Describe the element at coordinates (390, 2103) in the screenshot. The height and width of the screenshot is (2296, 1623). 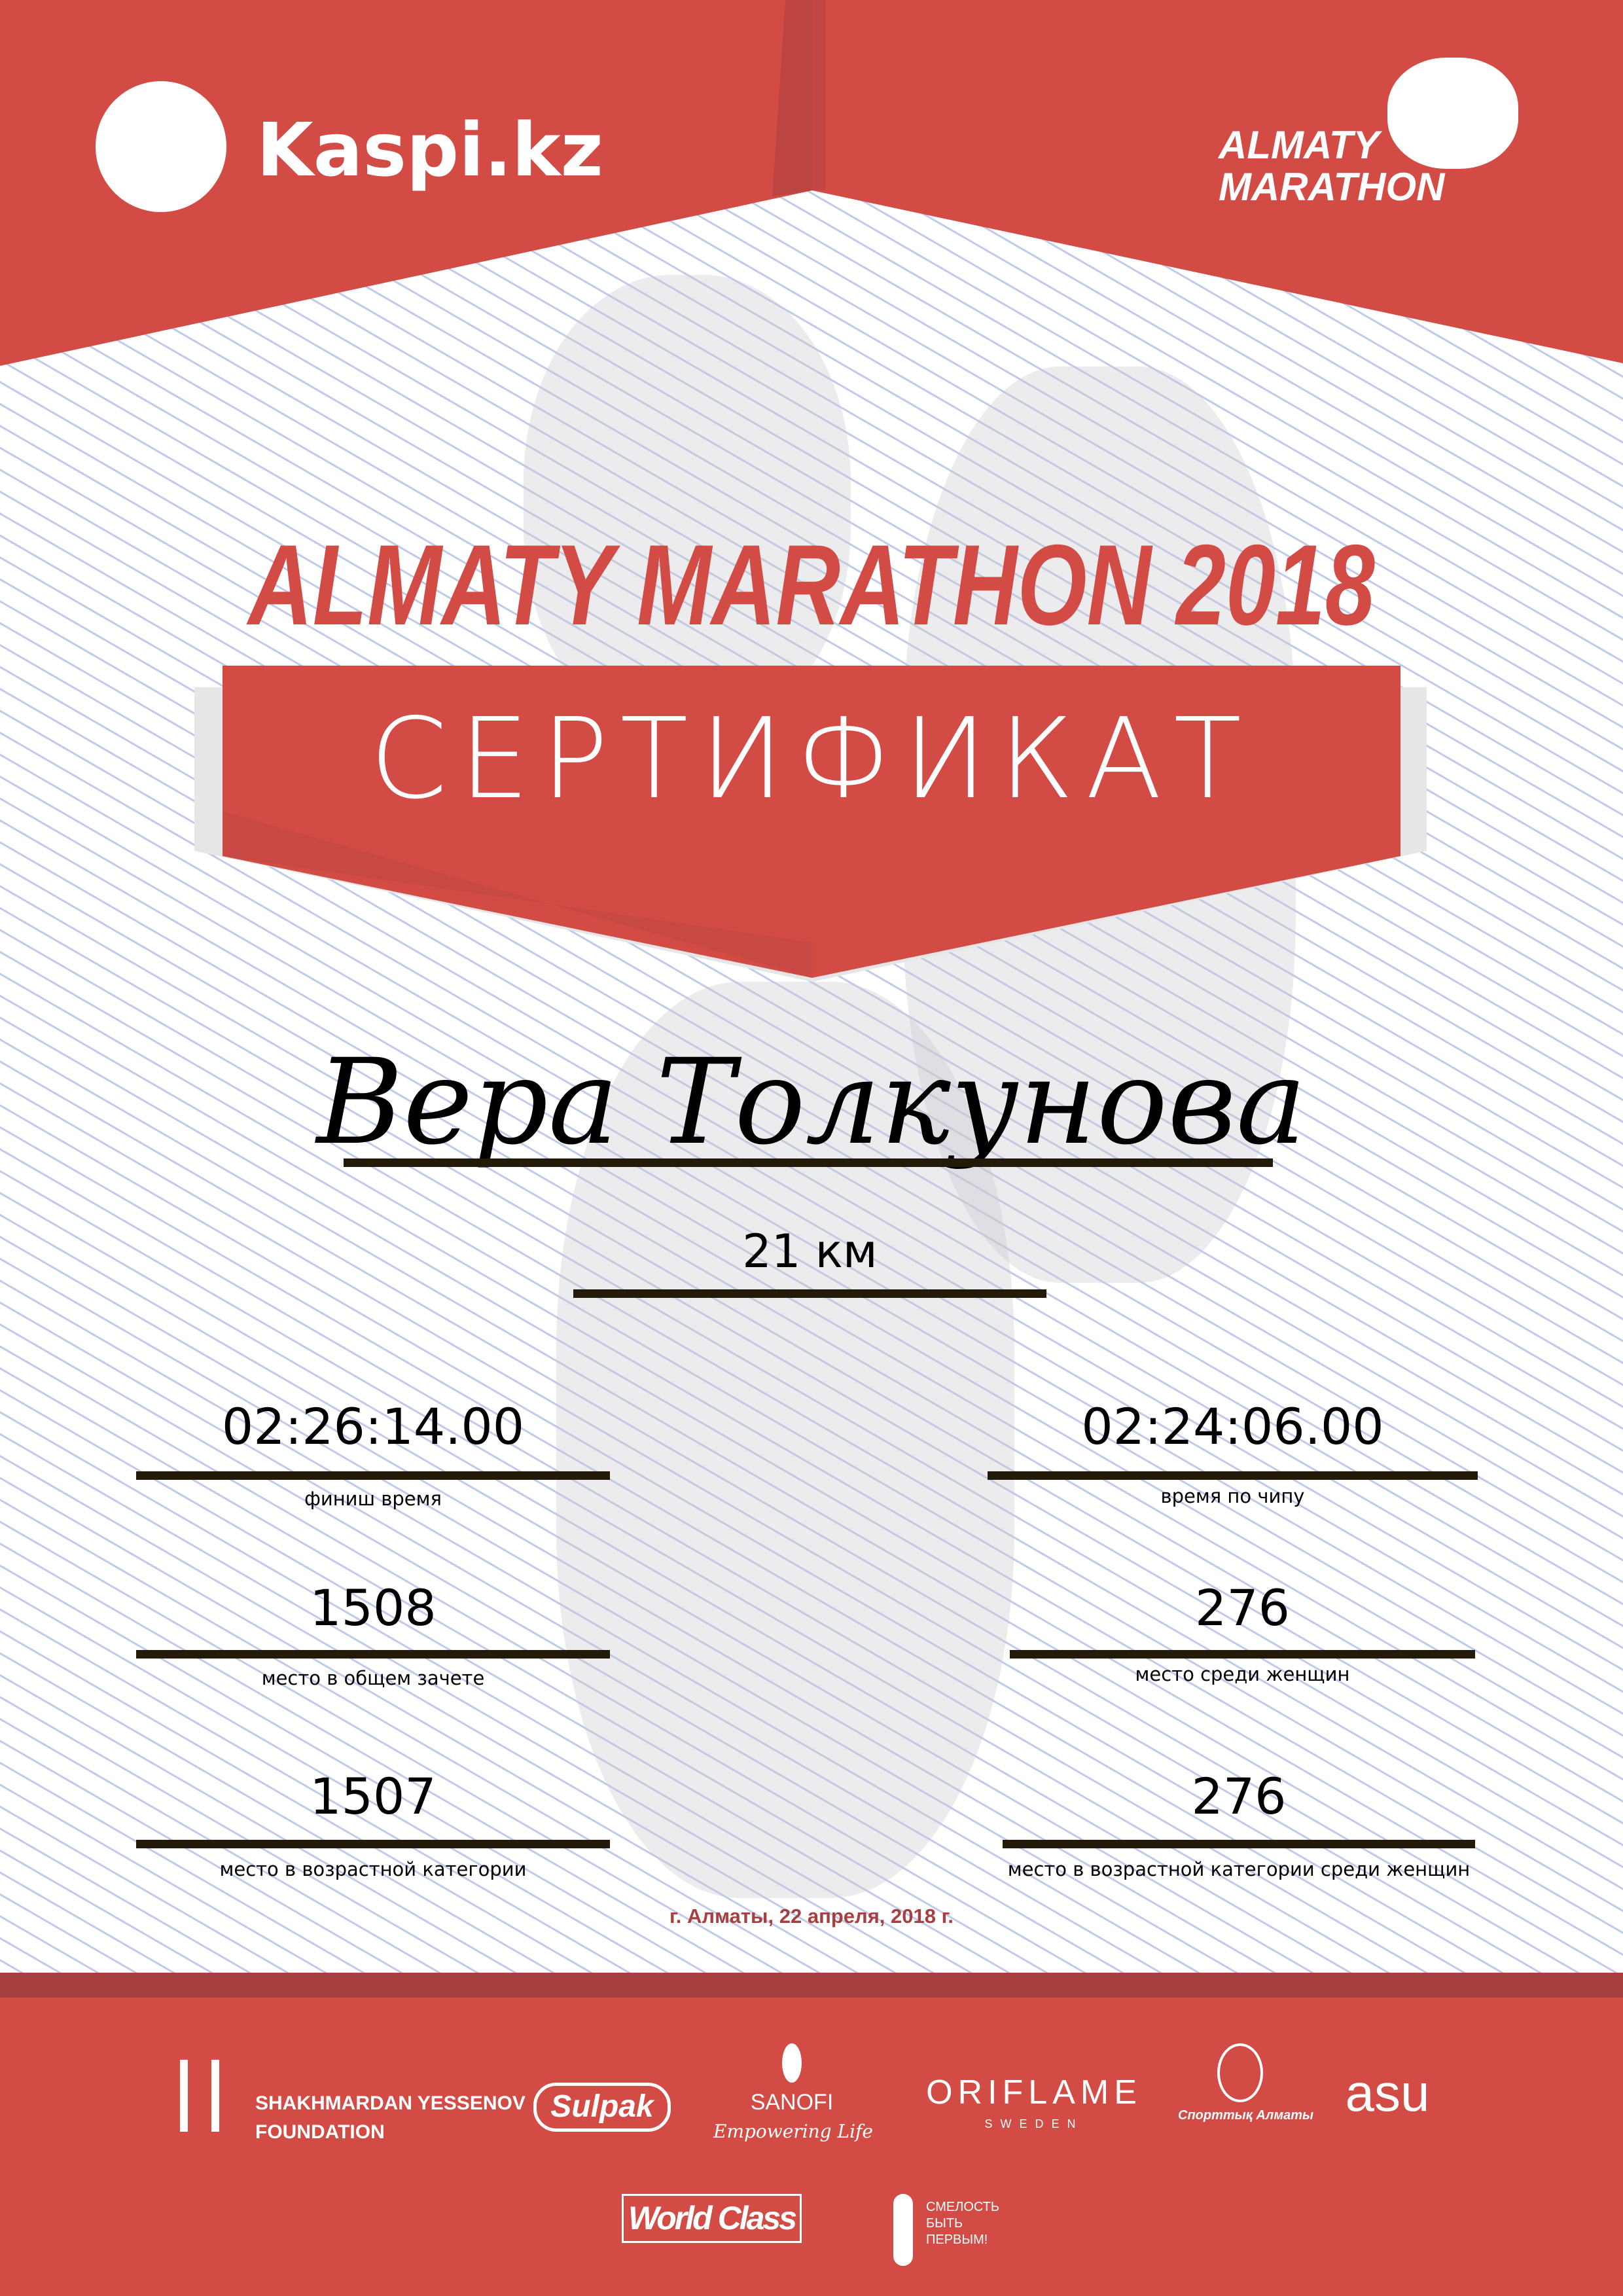
I see `yessenov-line-1: SHAKHMARDAN YESSENOV` at that location.